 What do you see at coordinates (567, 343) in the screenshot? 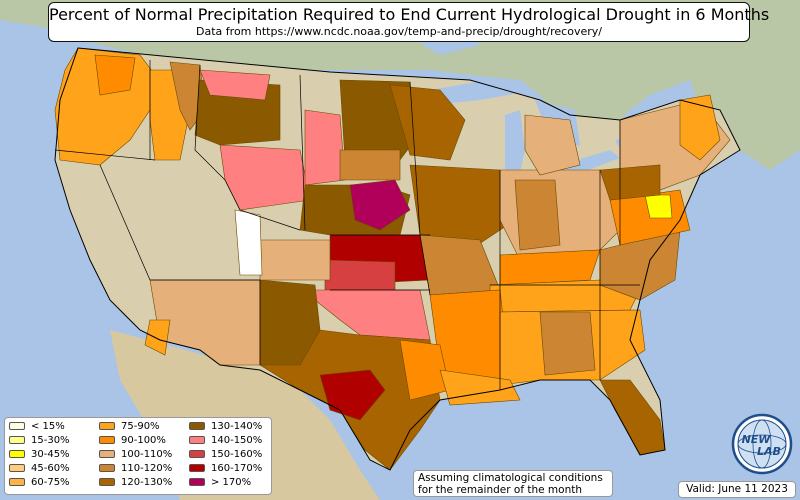
I see `region-alabama` at bounding box center [567, 343].